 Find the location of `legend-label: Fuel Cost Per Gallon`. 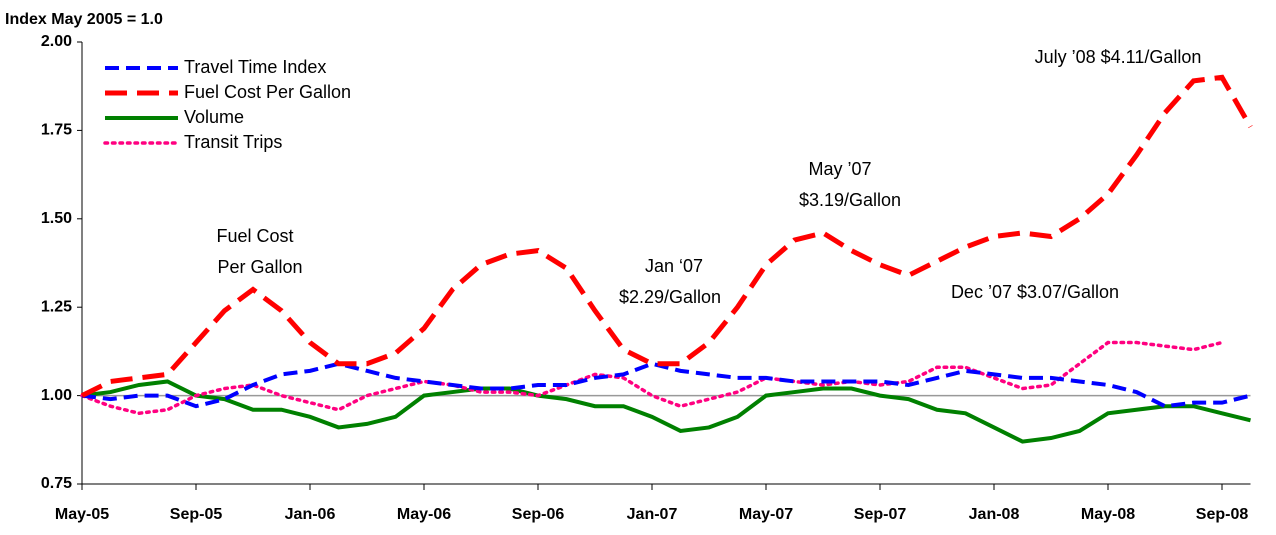

legend-label: Fuel Cost Per Gallon is located at coordinates (267, 92).